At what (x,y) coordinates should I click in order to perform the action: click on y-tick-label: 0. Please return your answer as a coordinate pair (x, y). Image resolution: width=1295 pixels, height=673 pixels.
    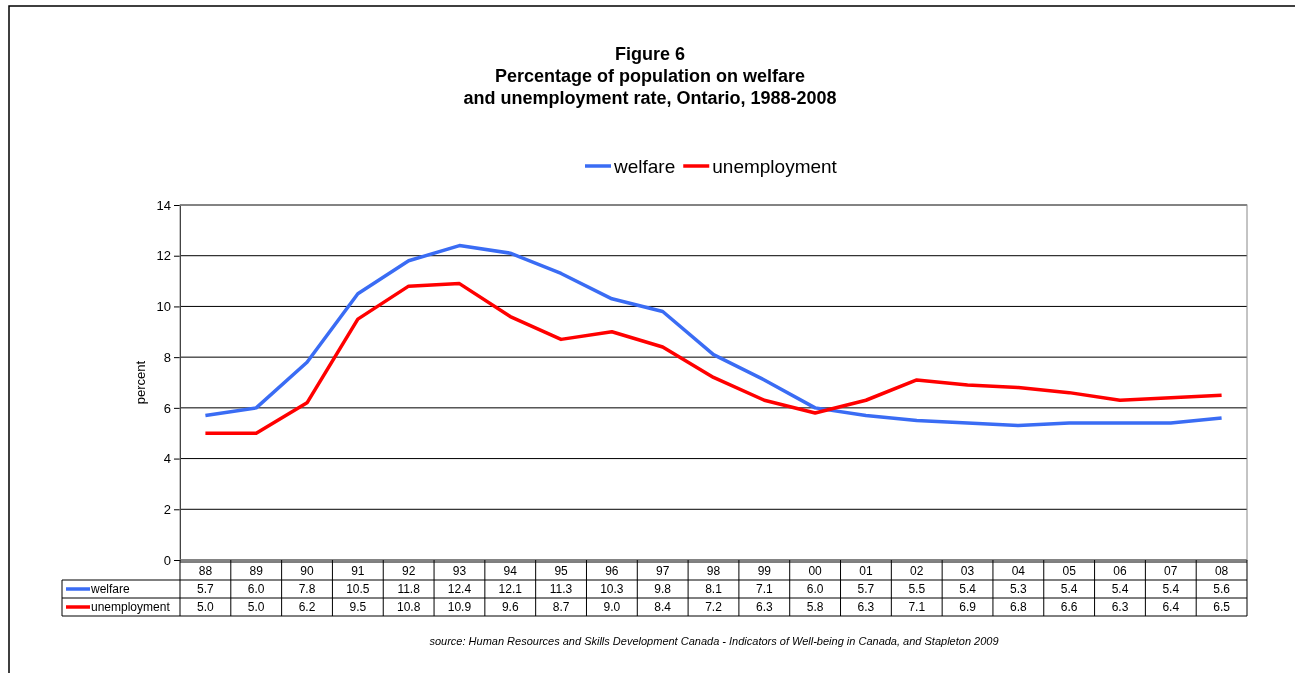
    Looking at the image, I should click on (167, 560).